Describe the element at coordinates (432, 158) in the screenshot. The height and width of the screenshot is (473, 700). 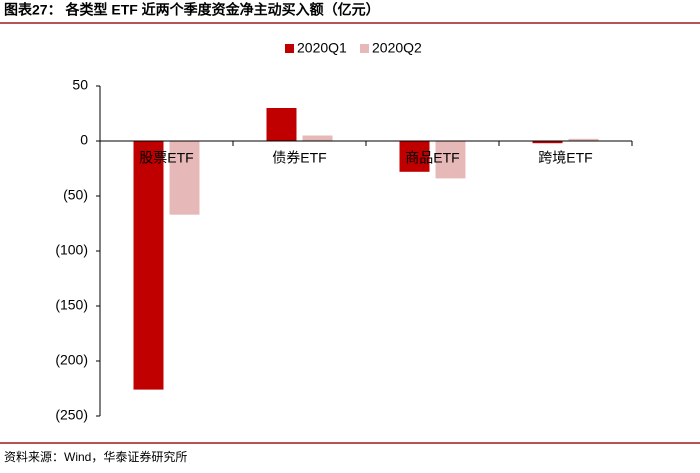
I see `x-tick-label: 商品ETF` at that location.